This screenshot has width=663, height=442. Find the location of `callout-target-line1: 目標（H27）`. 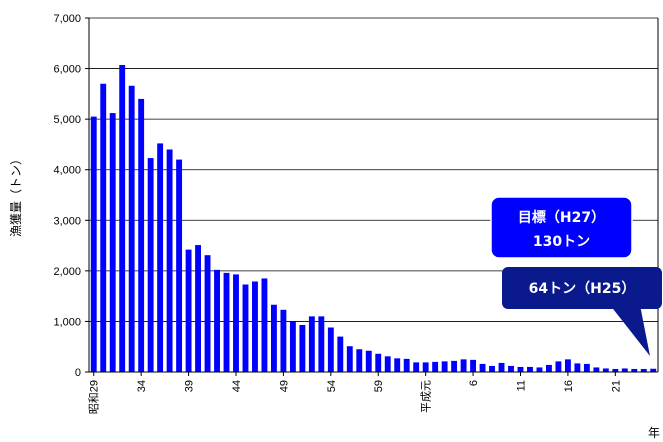

callout-target-line1: 目標（H27） is located at coordinates (561, 217).